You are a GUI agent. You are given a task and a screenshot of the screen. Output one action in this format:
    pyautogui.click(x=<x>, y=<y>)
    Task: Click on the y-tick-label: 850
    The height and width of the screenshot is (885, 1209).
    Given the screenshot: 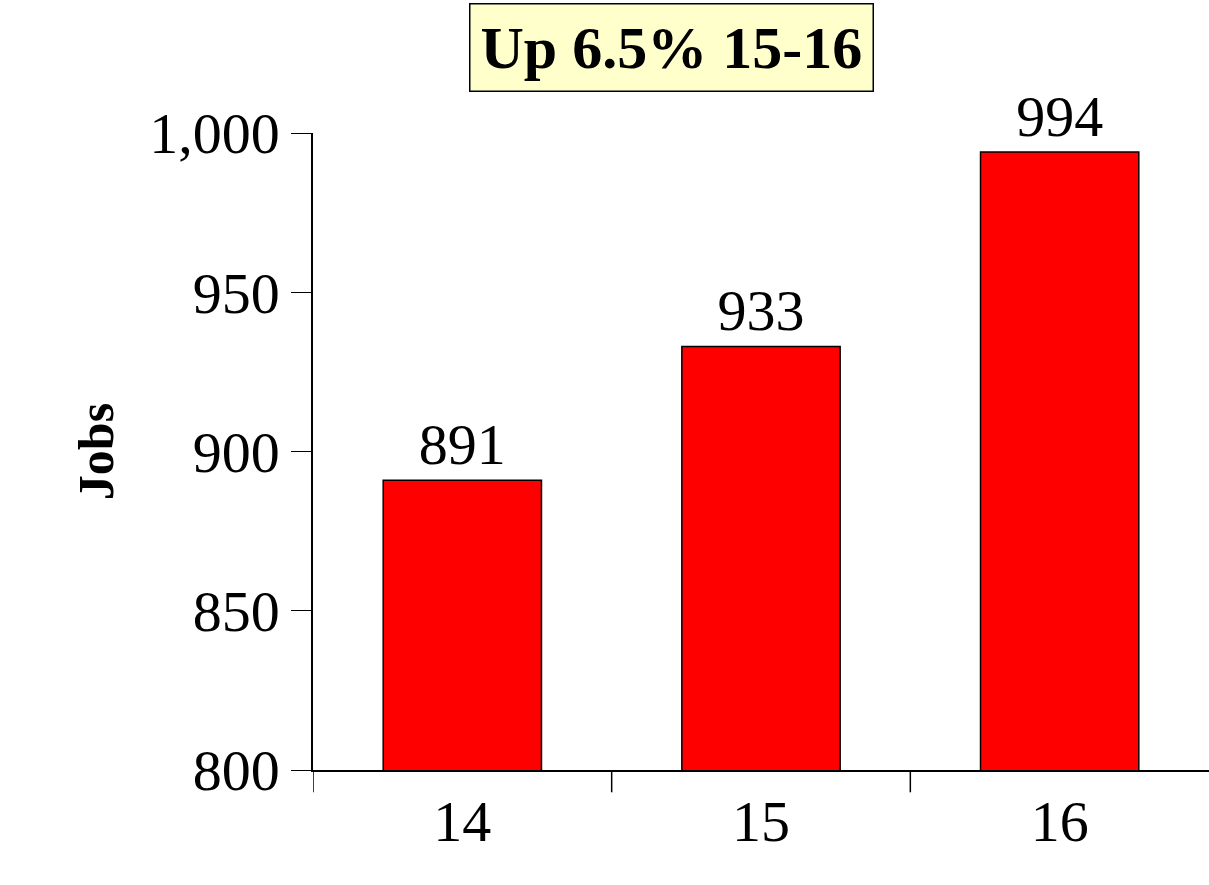 What is the action you would take?
    pyautogui.click(x=236, y=612)
    